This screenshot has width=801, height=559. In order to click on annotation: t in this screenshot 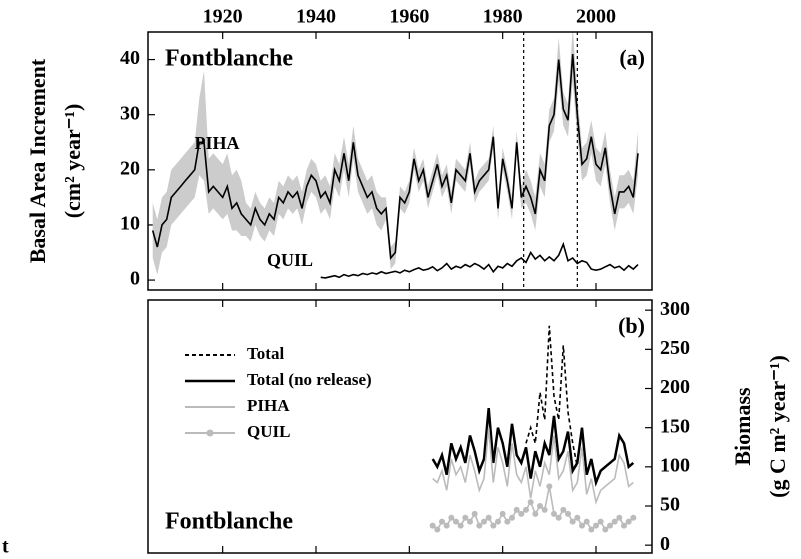, I will do `click(5, 547)`.